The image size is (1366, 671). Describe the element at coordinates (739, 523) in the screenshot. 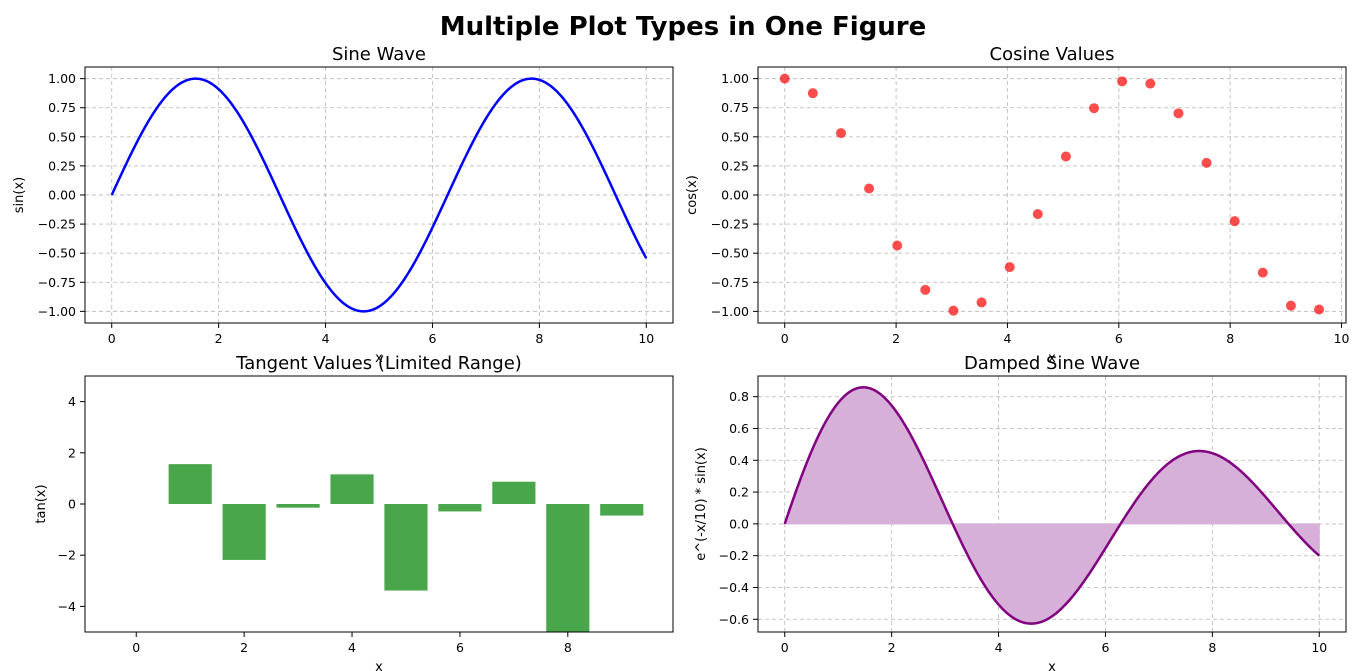

I see `y-tick-label: 0.0` at that location.